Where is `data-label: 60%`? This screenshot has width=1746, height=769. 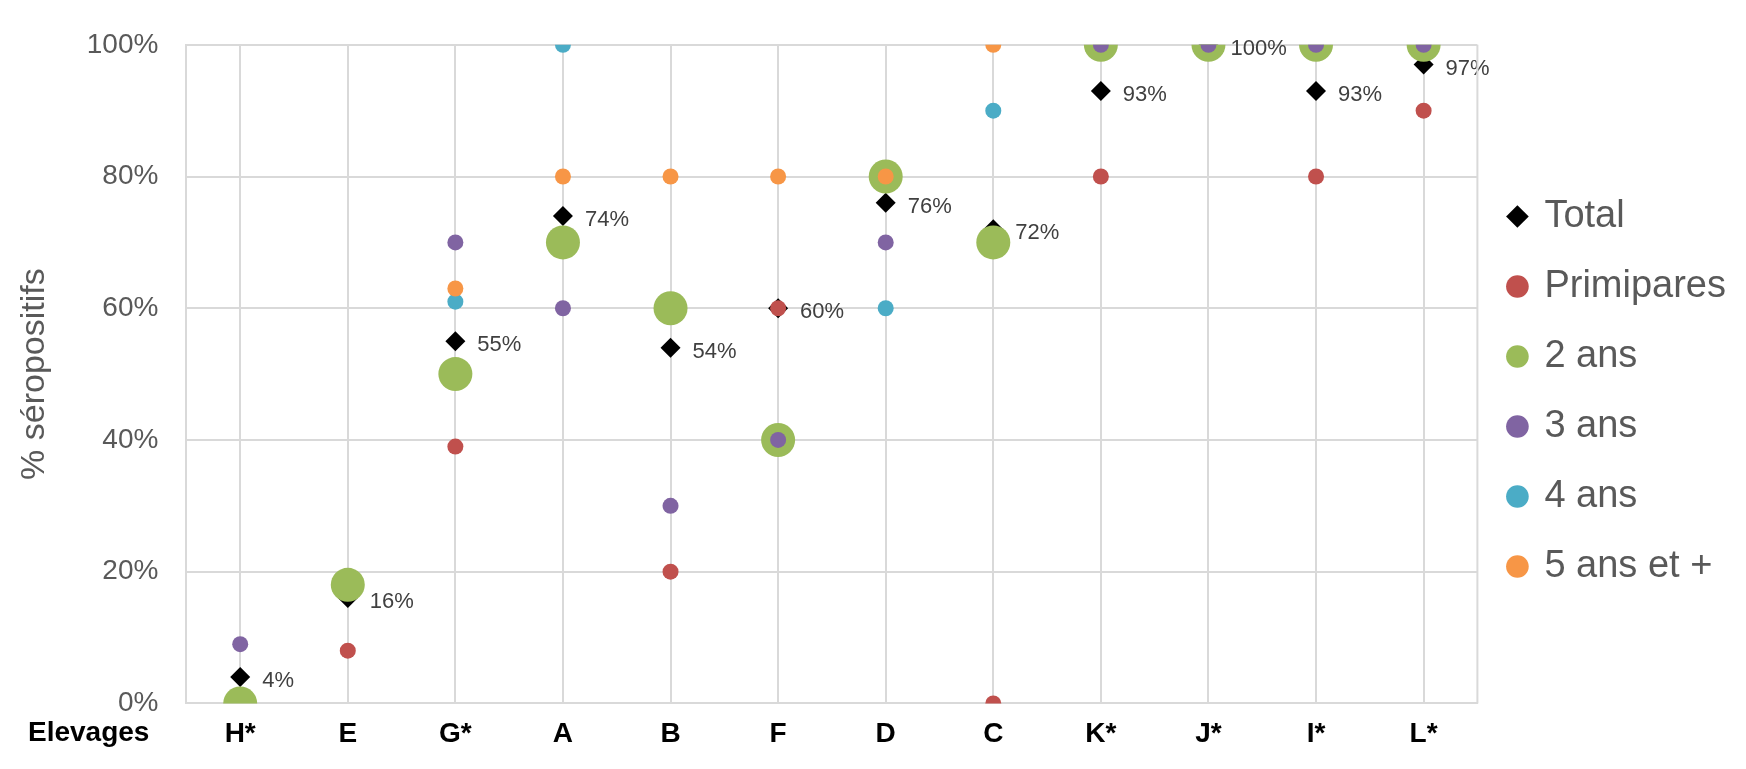
data-label: 60% is located at coordinates (822, 311).